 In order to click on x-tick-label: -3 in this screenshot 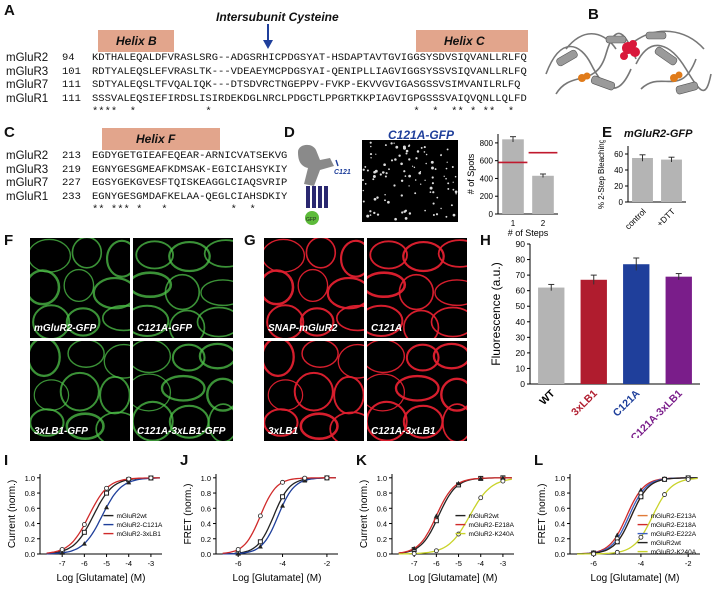, I will do `click(503, 563)`.